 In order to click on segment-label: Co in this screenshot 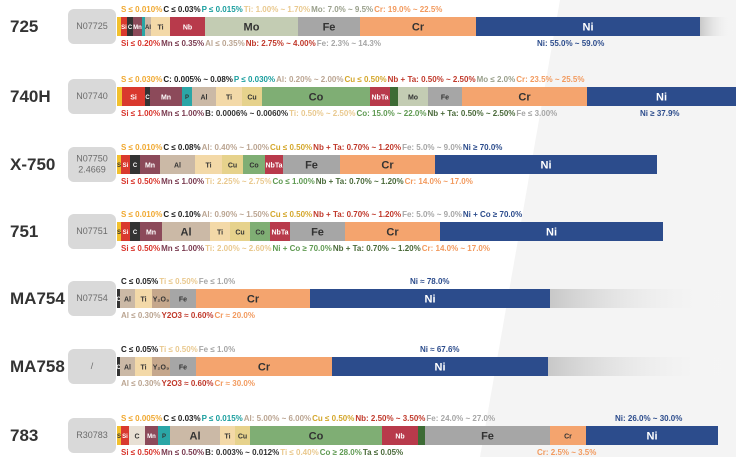, I will do `click(316, 436)`.